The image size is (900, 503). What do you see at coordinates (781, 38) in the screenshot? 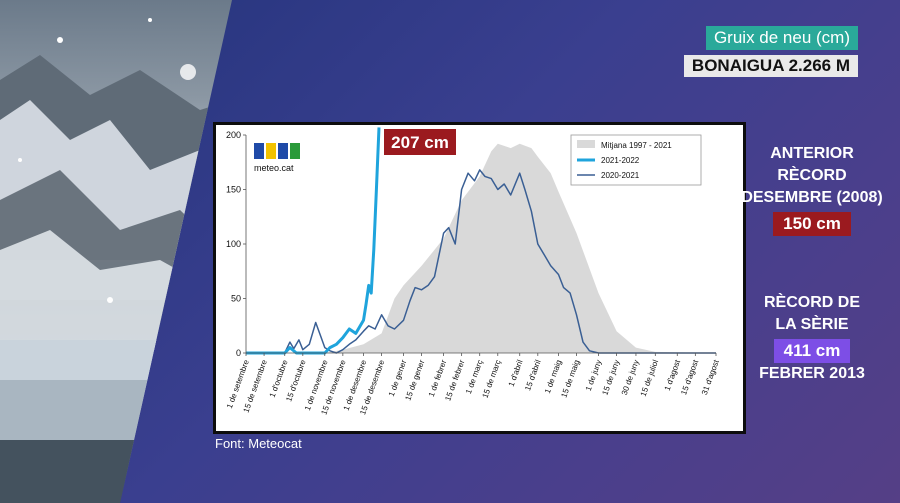
I see `chart-title-tag: Gruix de neu (cm)` at bounding box center [781, 38].